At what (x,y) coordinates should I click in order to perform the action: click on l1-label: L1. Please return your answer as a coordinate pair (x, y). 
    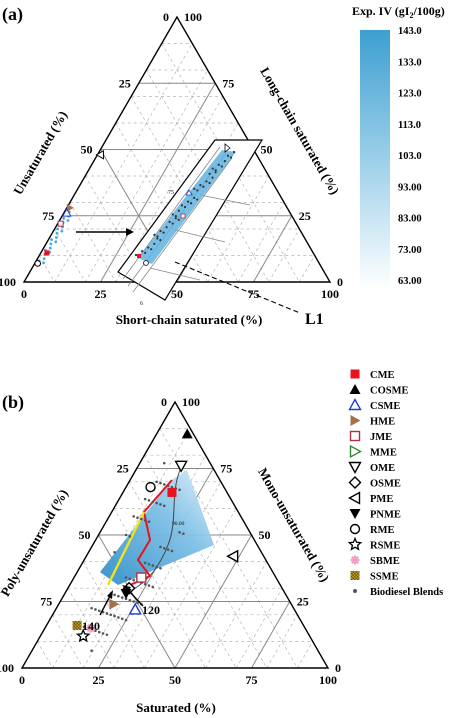
    Looking at the image, I should click on (314, 319).